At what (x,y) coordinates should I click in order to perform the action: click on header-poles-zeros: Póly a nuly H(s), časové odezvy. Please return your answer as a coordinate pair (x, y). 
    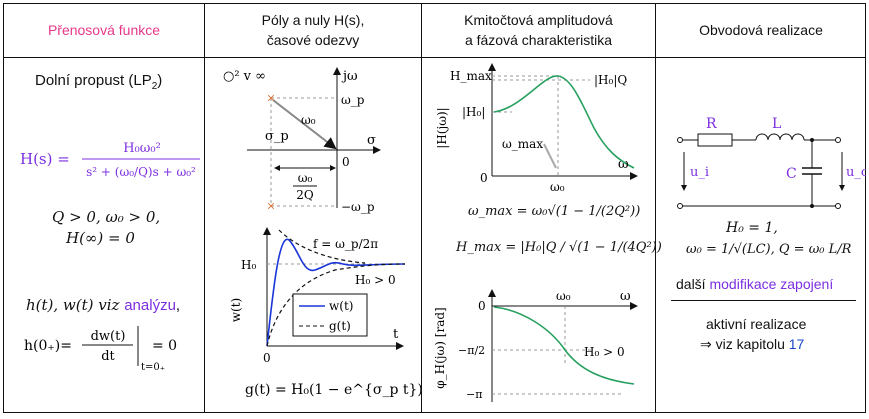
    Looking at the image, I should click on (313, 30).